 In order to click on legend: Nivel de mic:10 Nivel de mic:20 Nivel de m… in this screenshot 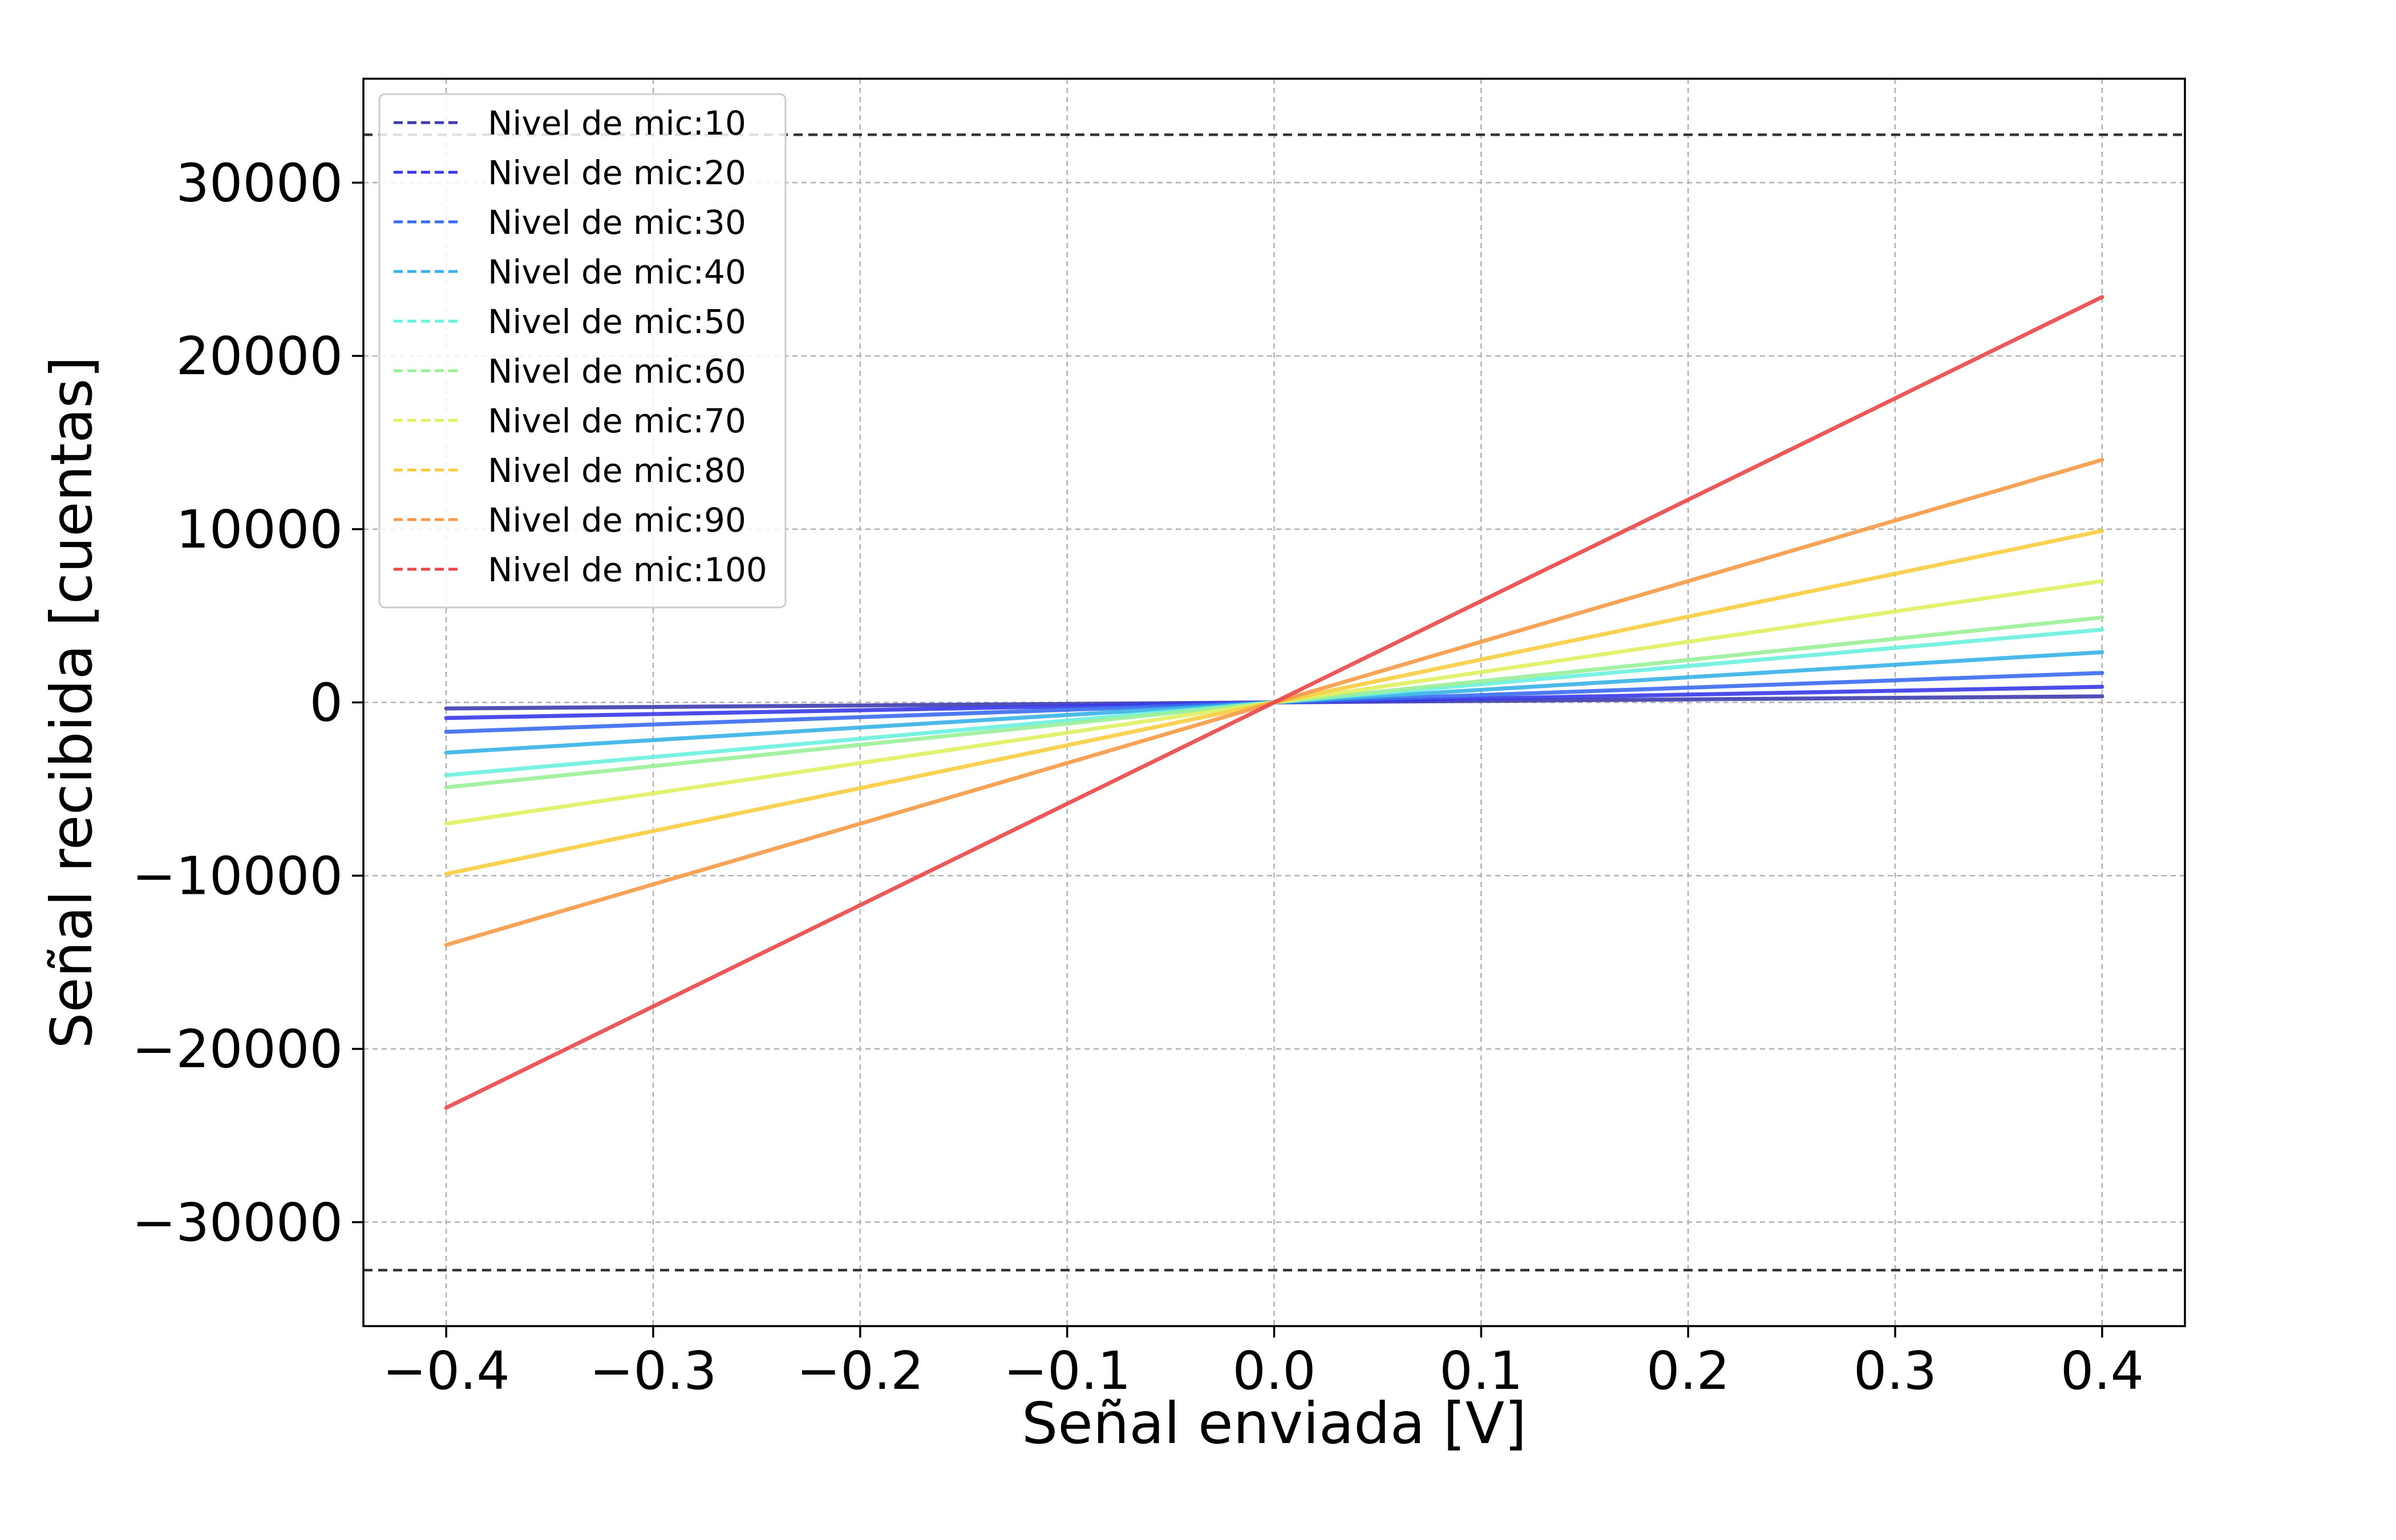, I will do `click(582, 351)`.